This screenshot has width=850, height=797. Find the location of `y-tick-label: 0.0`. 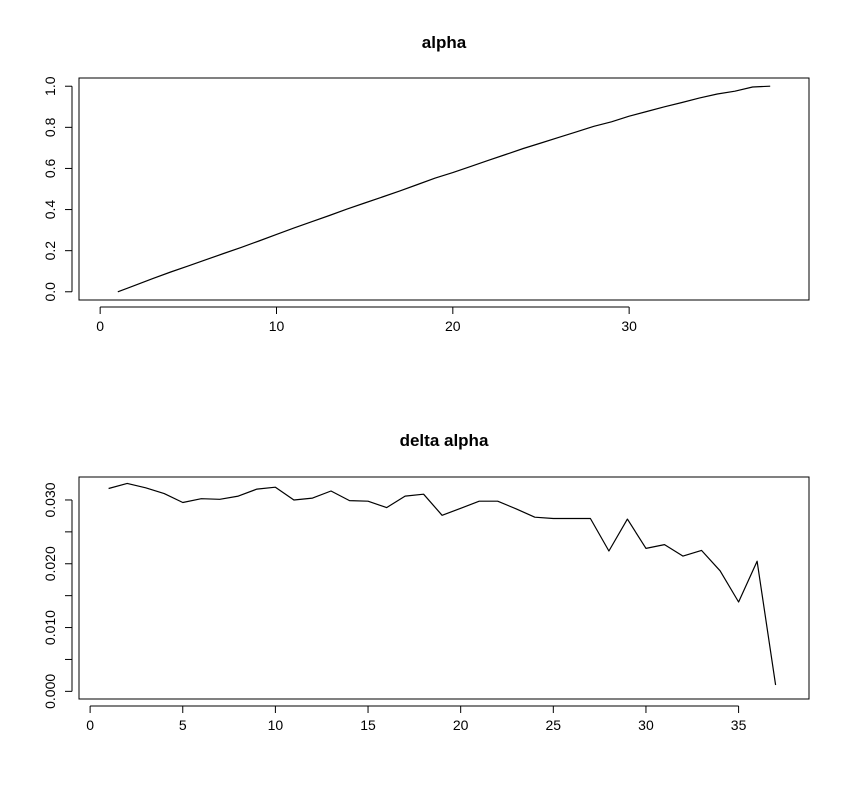

y-tick-label: 0.0 is located at coordinates (50, 292).